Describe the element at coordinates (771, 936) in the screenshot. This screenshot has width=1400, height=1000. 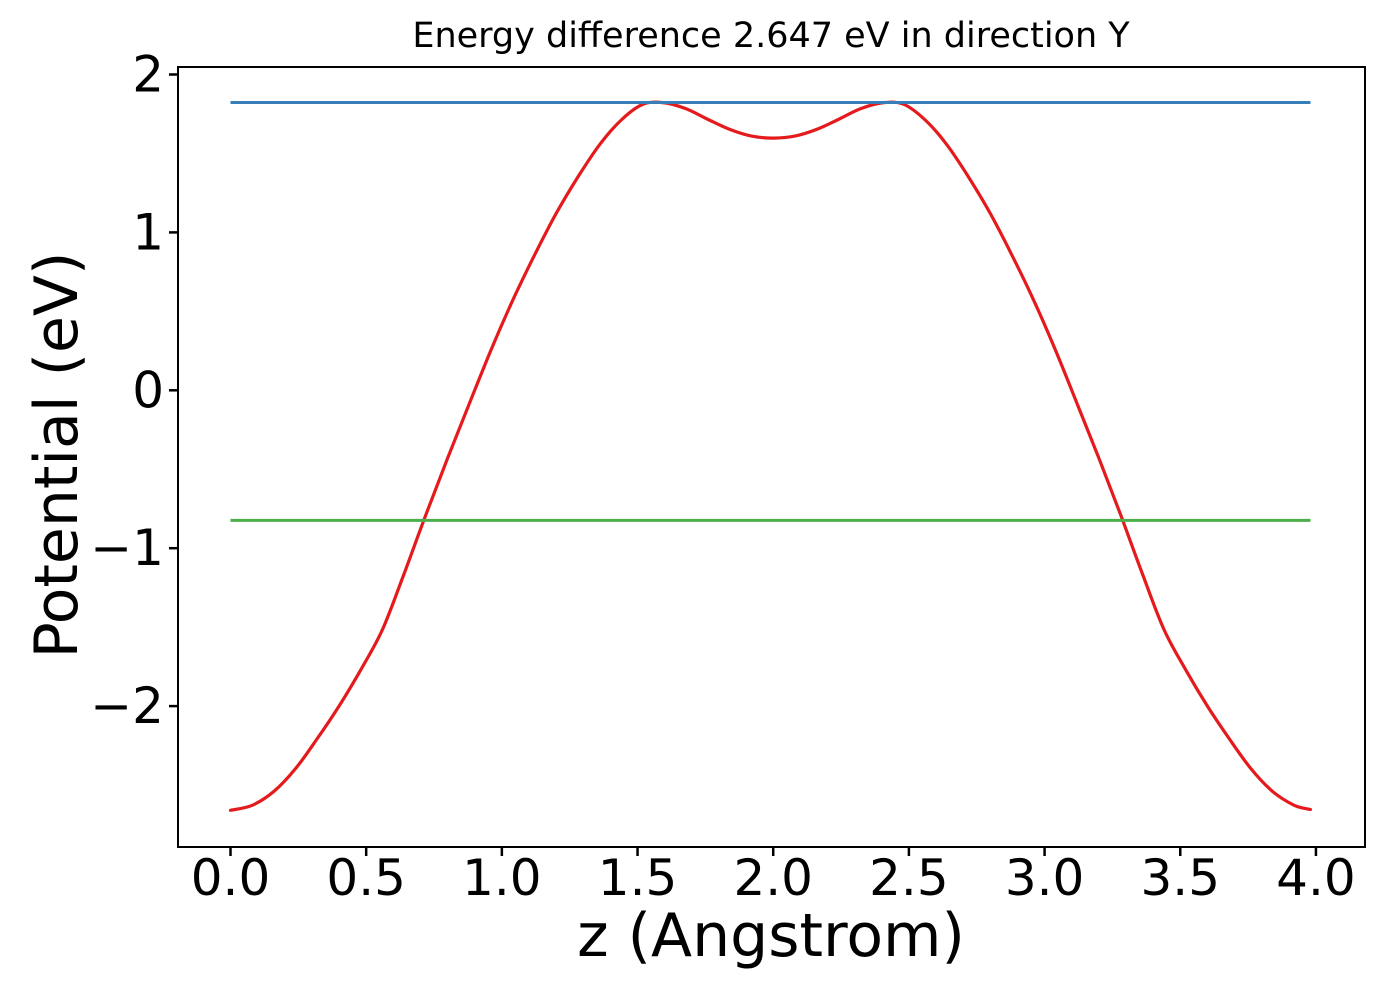
I see `x-axis-label: z (Angstrom)` at that location.